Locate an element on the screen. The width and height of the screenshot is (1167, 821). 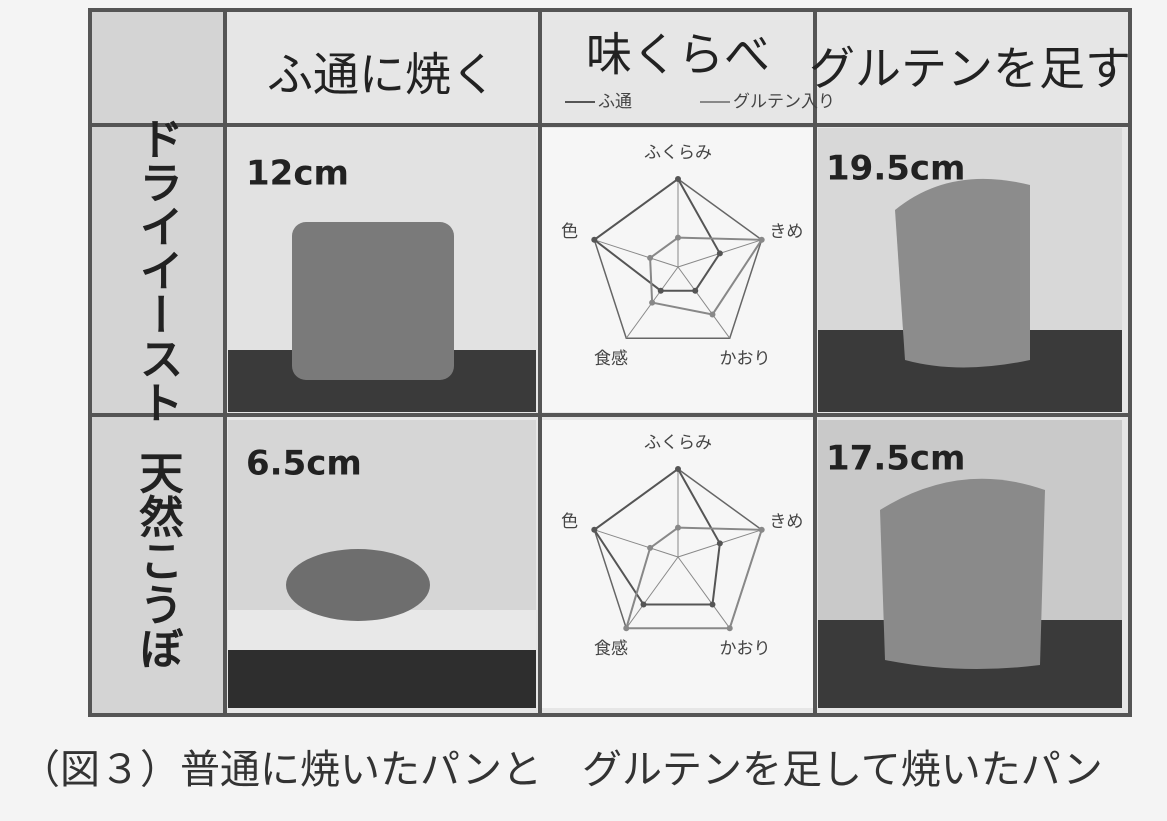
row-label: 天然こうぼ is located at coordinates (158, 560).